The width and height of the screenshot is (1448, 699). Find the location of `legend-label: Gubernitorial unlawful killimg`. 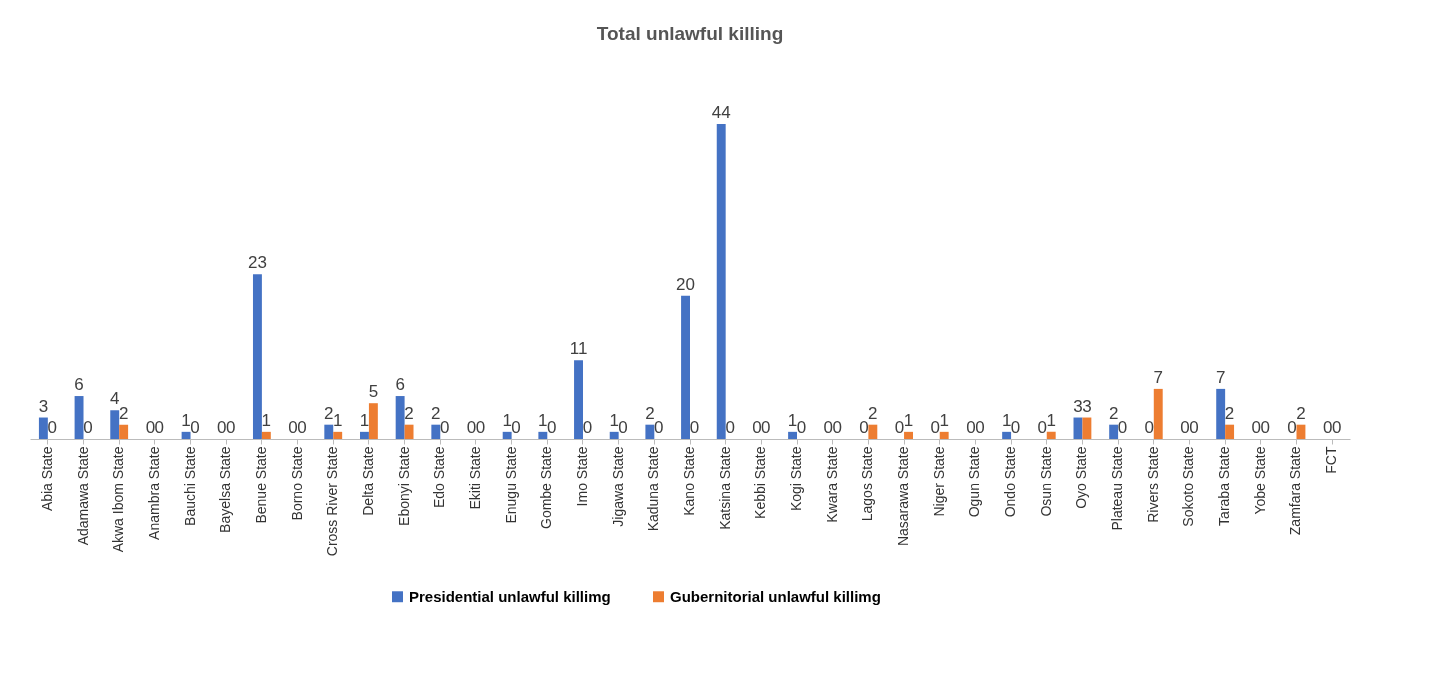

legend-label: Gubernitorial unlawful killimg is located at coordinates (775, 596).